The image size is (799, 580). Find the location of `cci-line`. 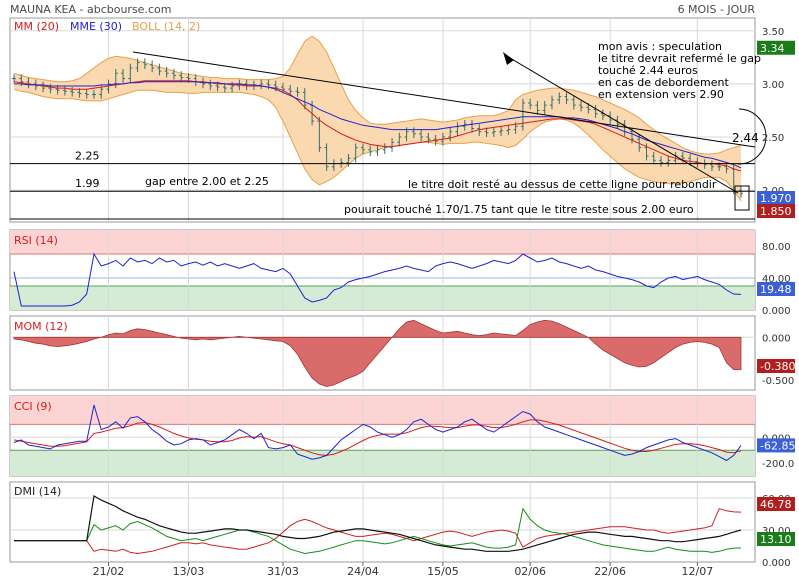

cci-line is located at coordinates (377, 433).